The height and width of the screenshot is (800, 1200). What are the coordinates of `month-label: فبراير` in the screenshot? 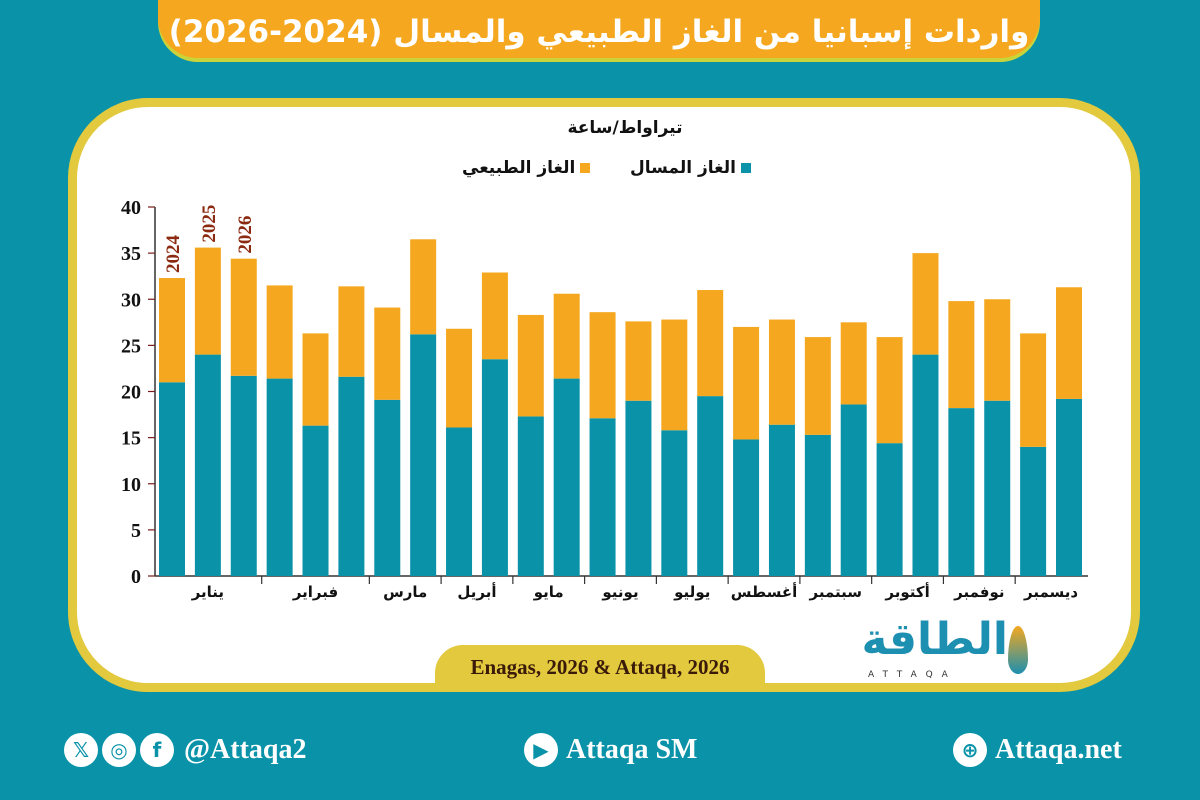 It's located at (315, 592).